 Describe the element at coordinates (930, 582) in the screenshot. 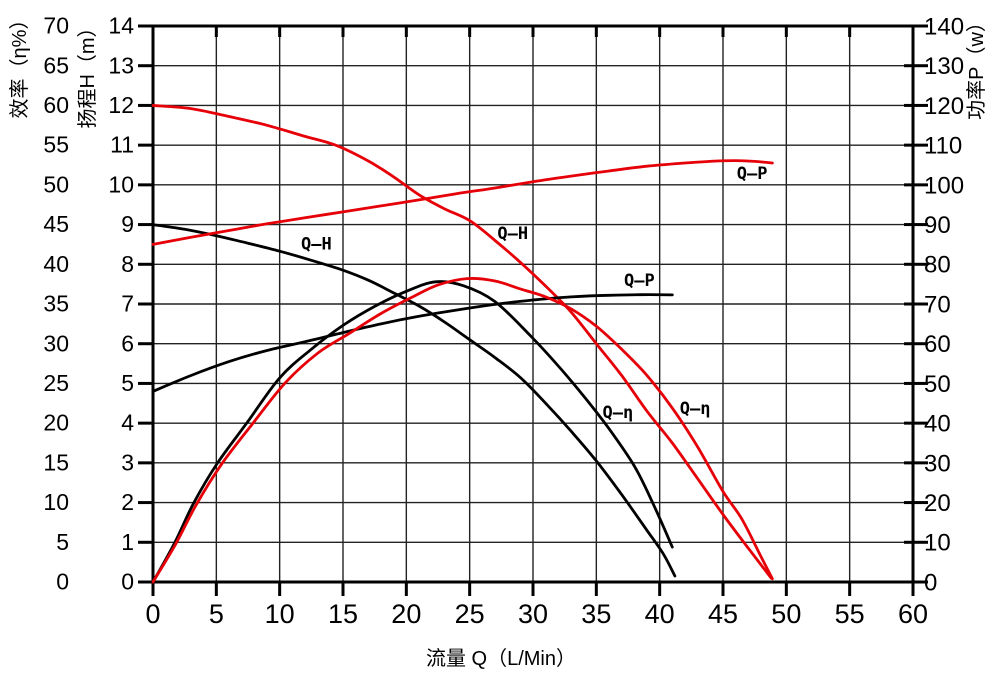

I see `power-tick-label: 0` at that location.